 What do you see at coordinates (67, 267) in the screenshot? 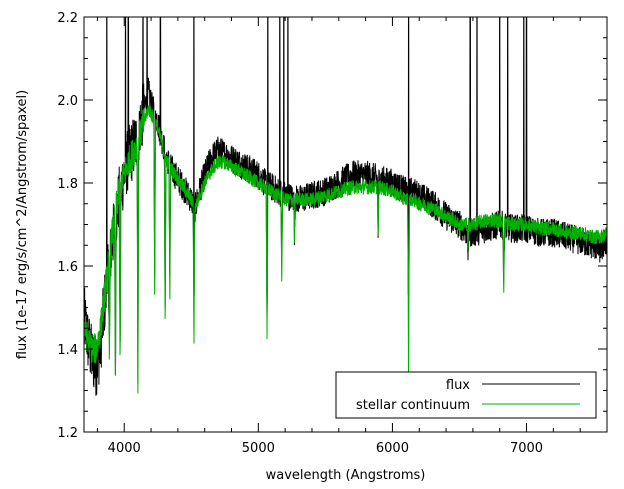
I see `y-tick-label: 1.6` at bounding box center [67, 267].